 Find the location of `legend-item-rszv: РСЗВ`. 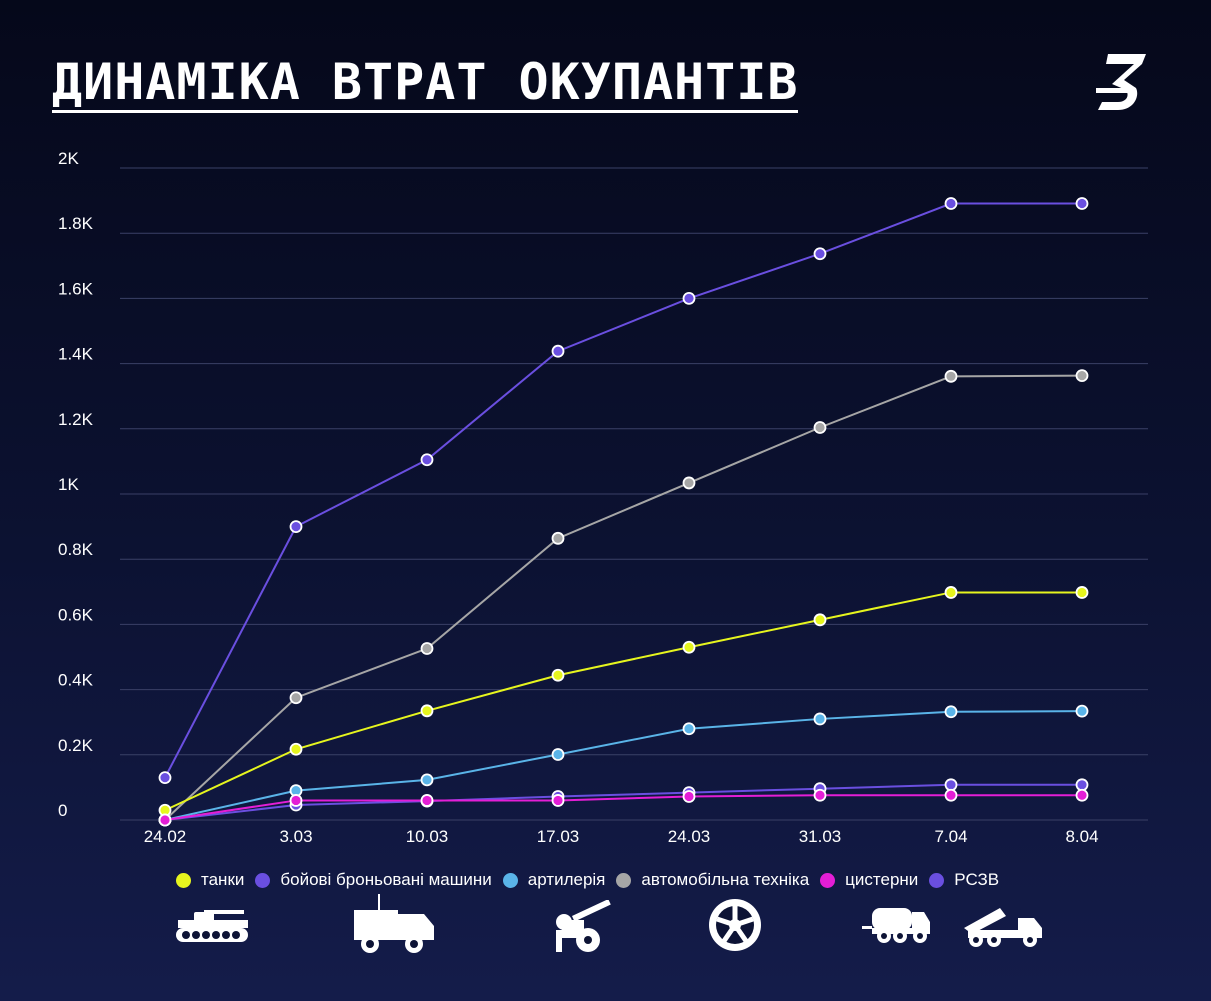

legend-item-rszv: РСЗВ is located at coordinates (964, 880).